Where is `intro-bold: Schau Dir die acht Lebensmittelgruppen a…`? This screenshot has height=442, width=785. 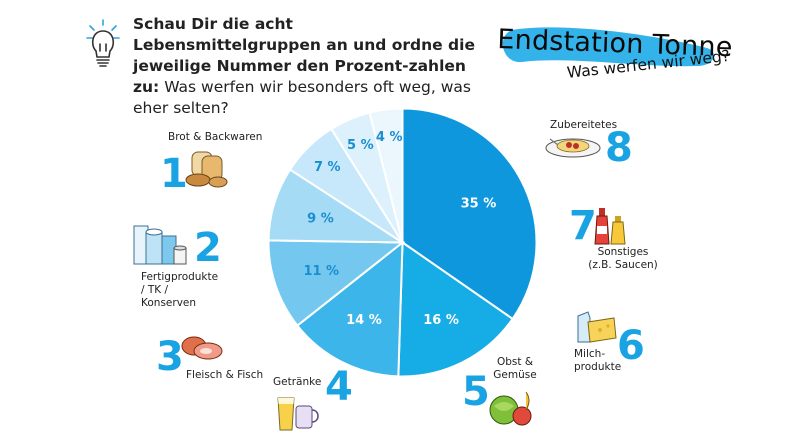
intro-bold: Schau Dir die acht Lebensmittelgruppen a… is located at coordinates (304, 55).